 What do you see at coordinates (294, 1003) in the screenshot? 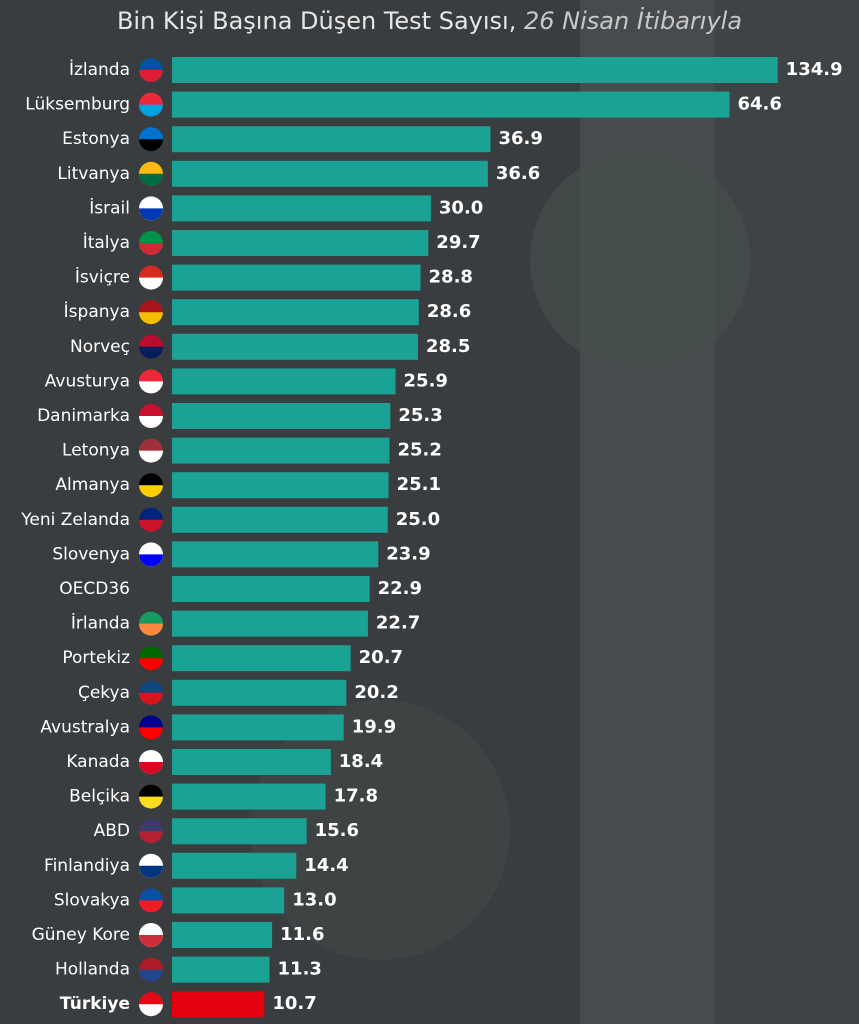
I see `value-label: 10.7` at bounding box center [294, 1003].